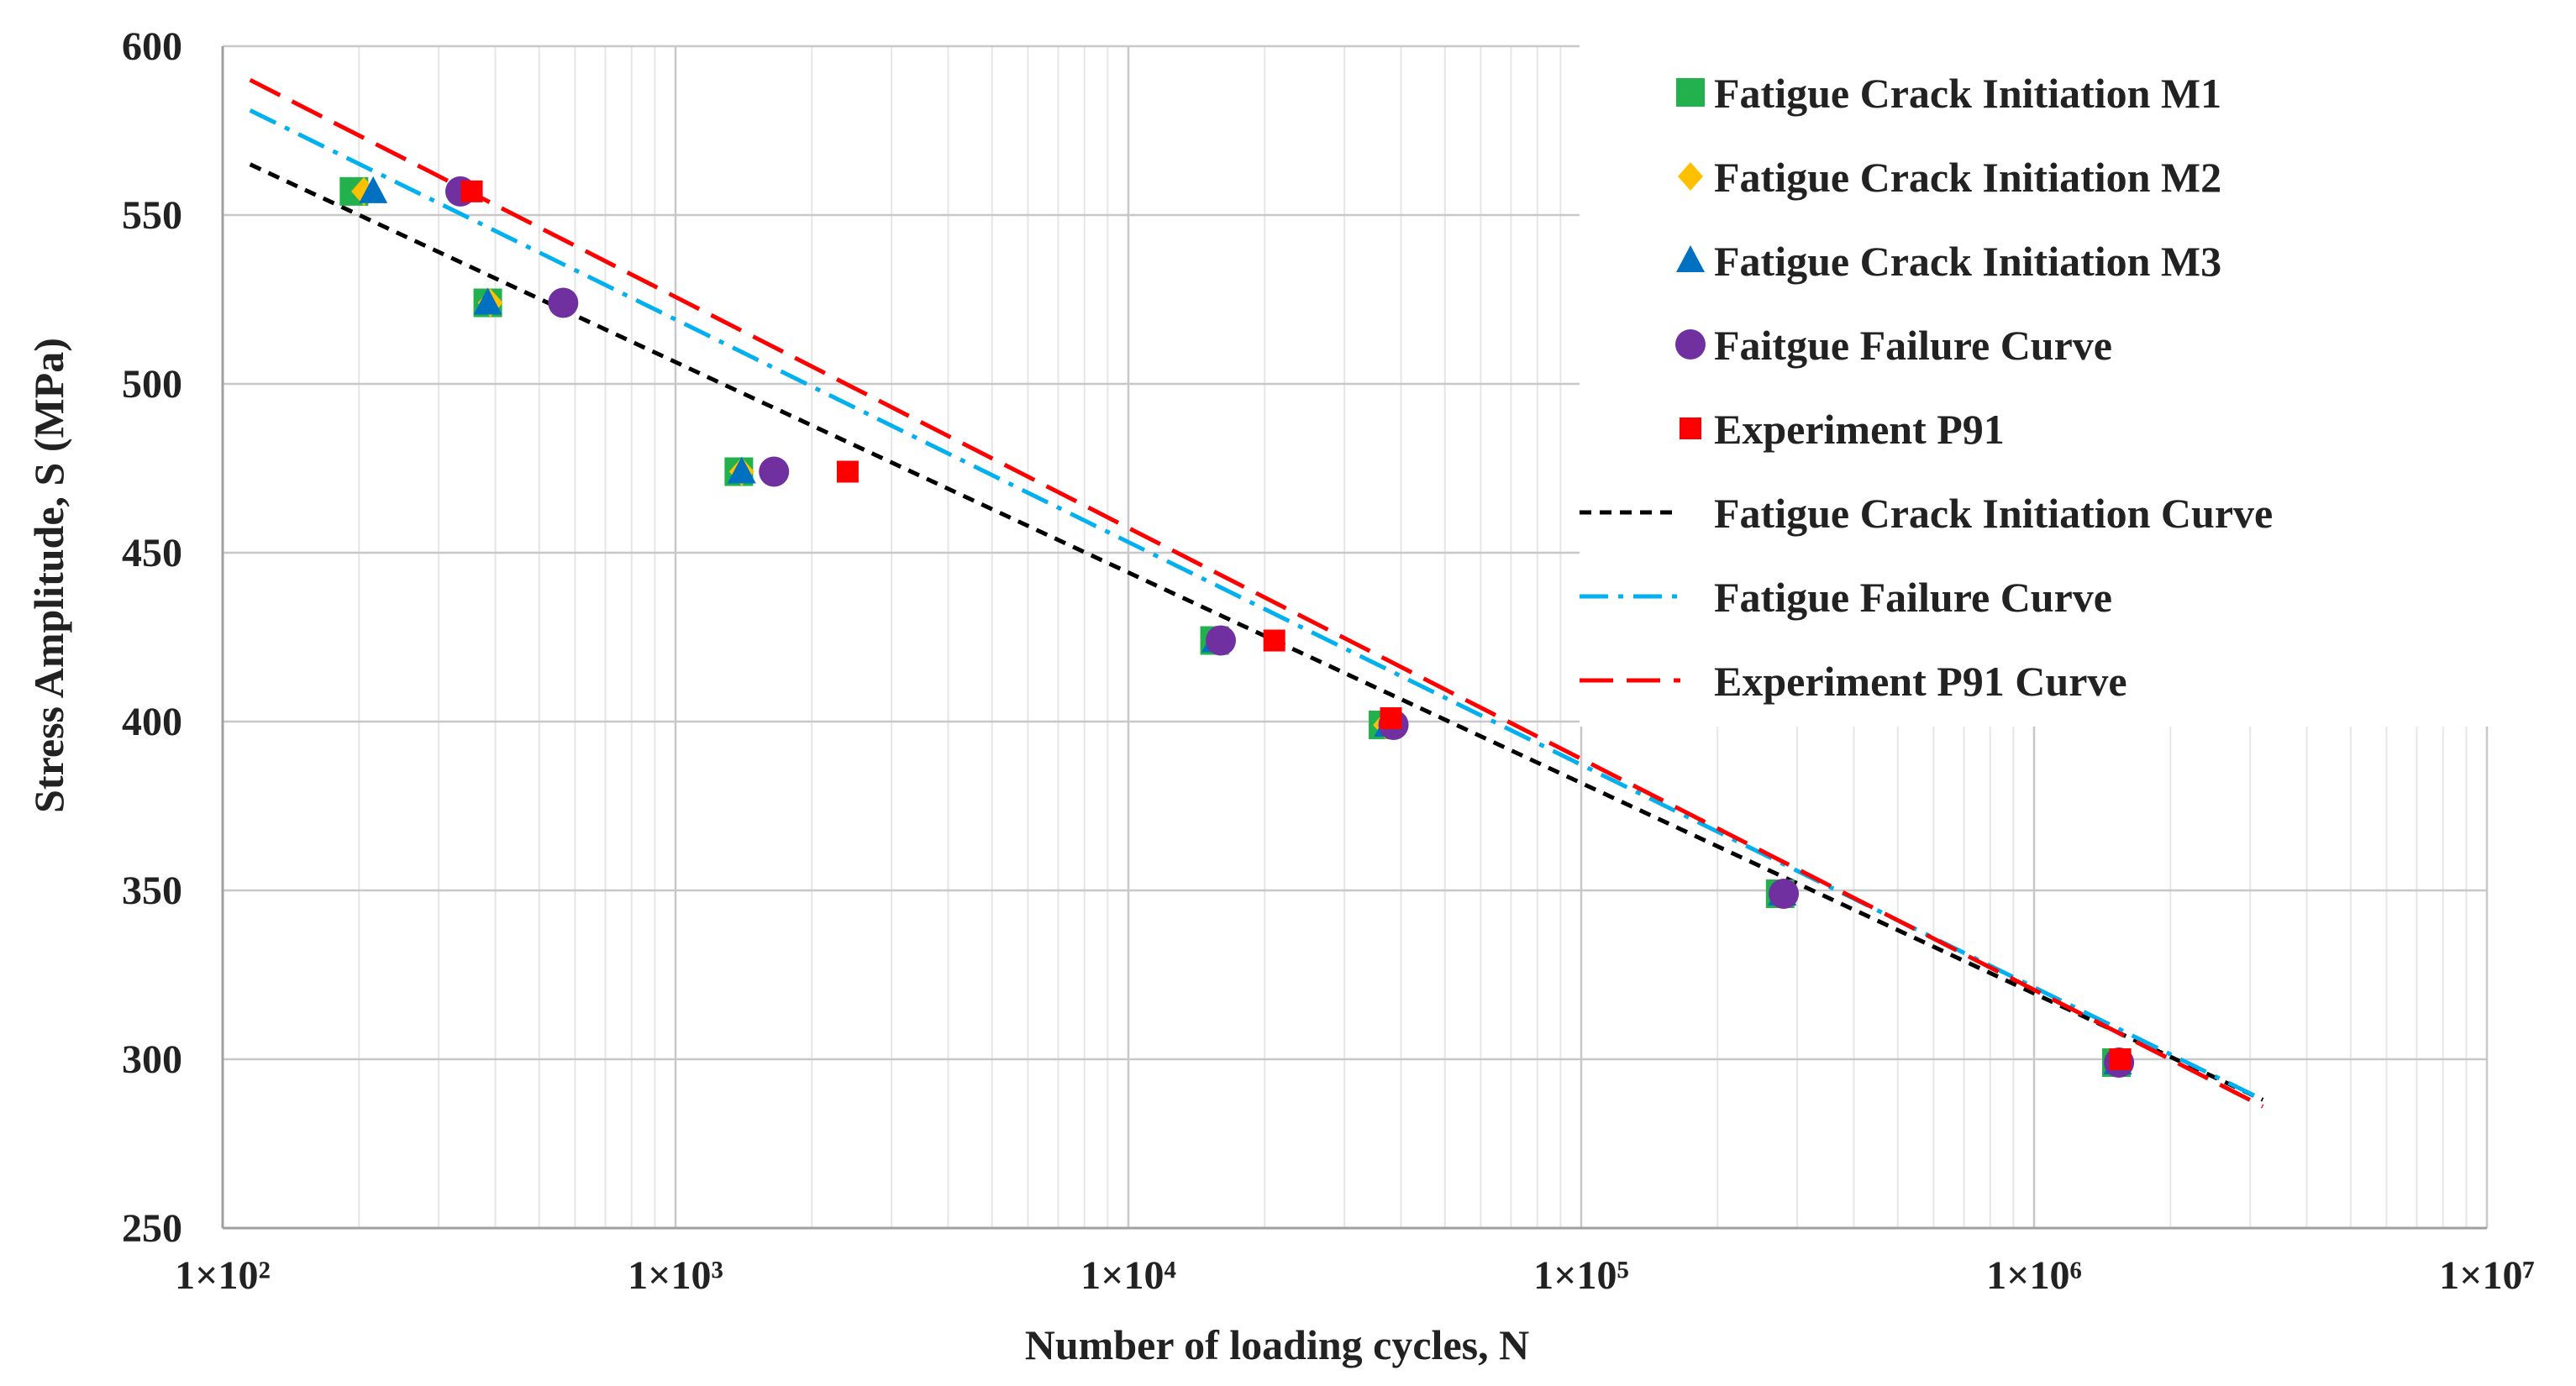  What do you see at coordinates (1913, 345) in the screenshot?
I see `legend-label-faitgue-failure-curve: Faitgue Failure Curve` at bounding box center [1913, 345].